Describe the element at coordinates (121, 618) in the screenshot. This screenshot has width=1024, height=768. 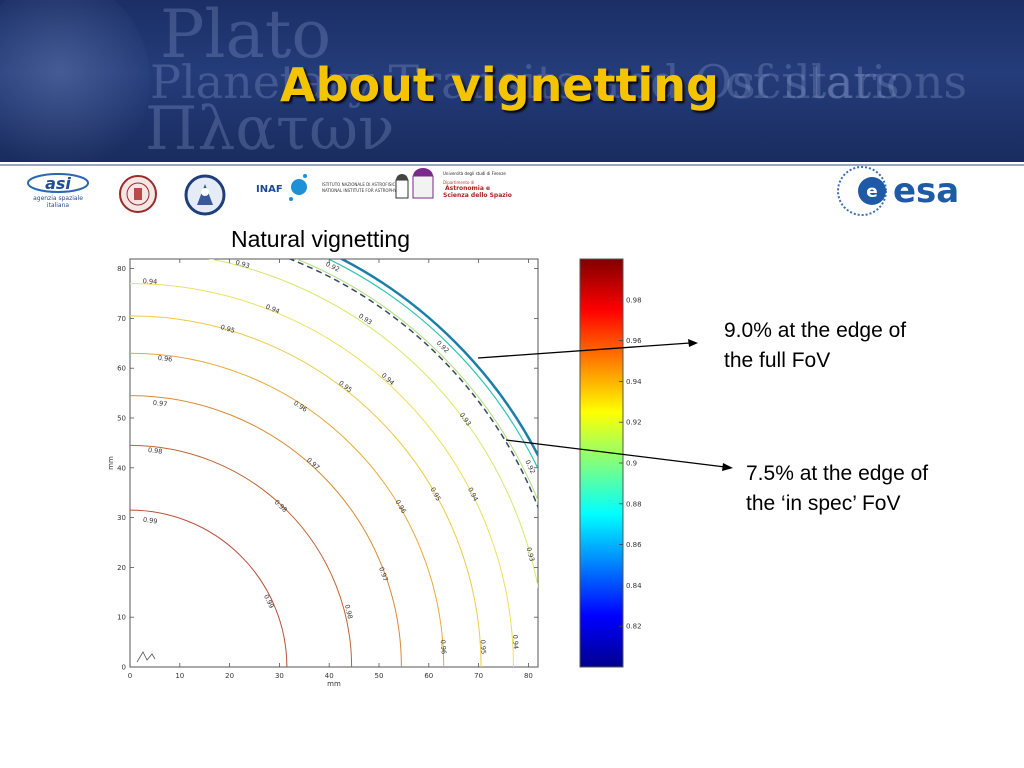
I see `y-tick-label: 10` at that location.